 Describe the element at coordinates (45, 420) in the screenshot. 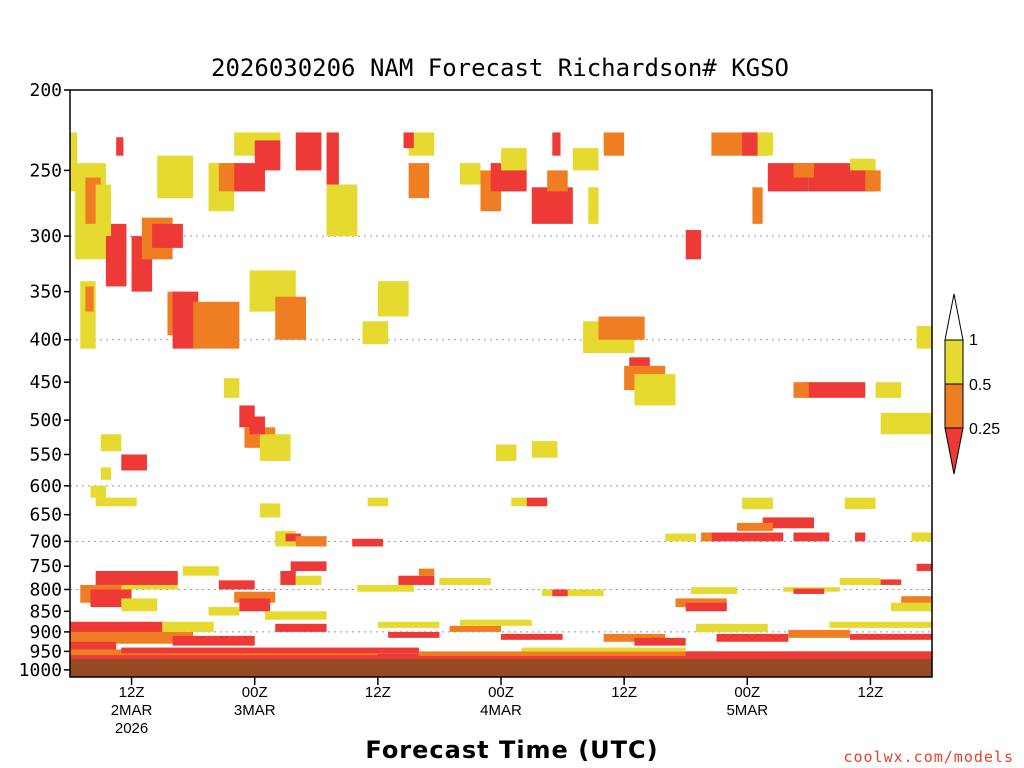

I see `y-tick-label: 500` at that location.